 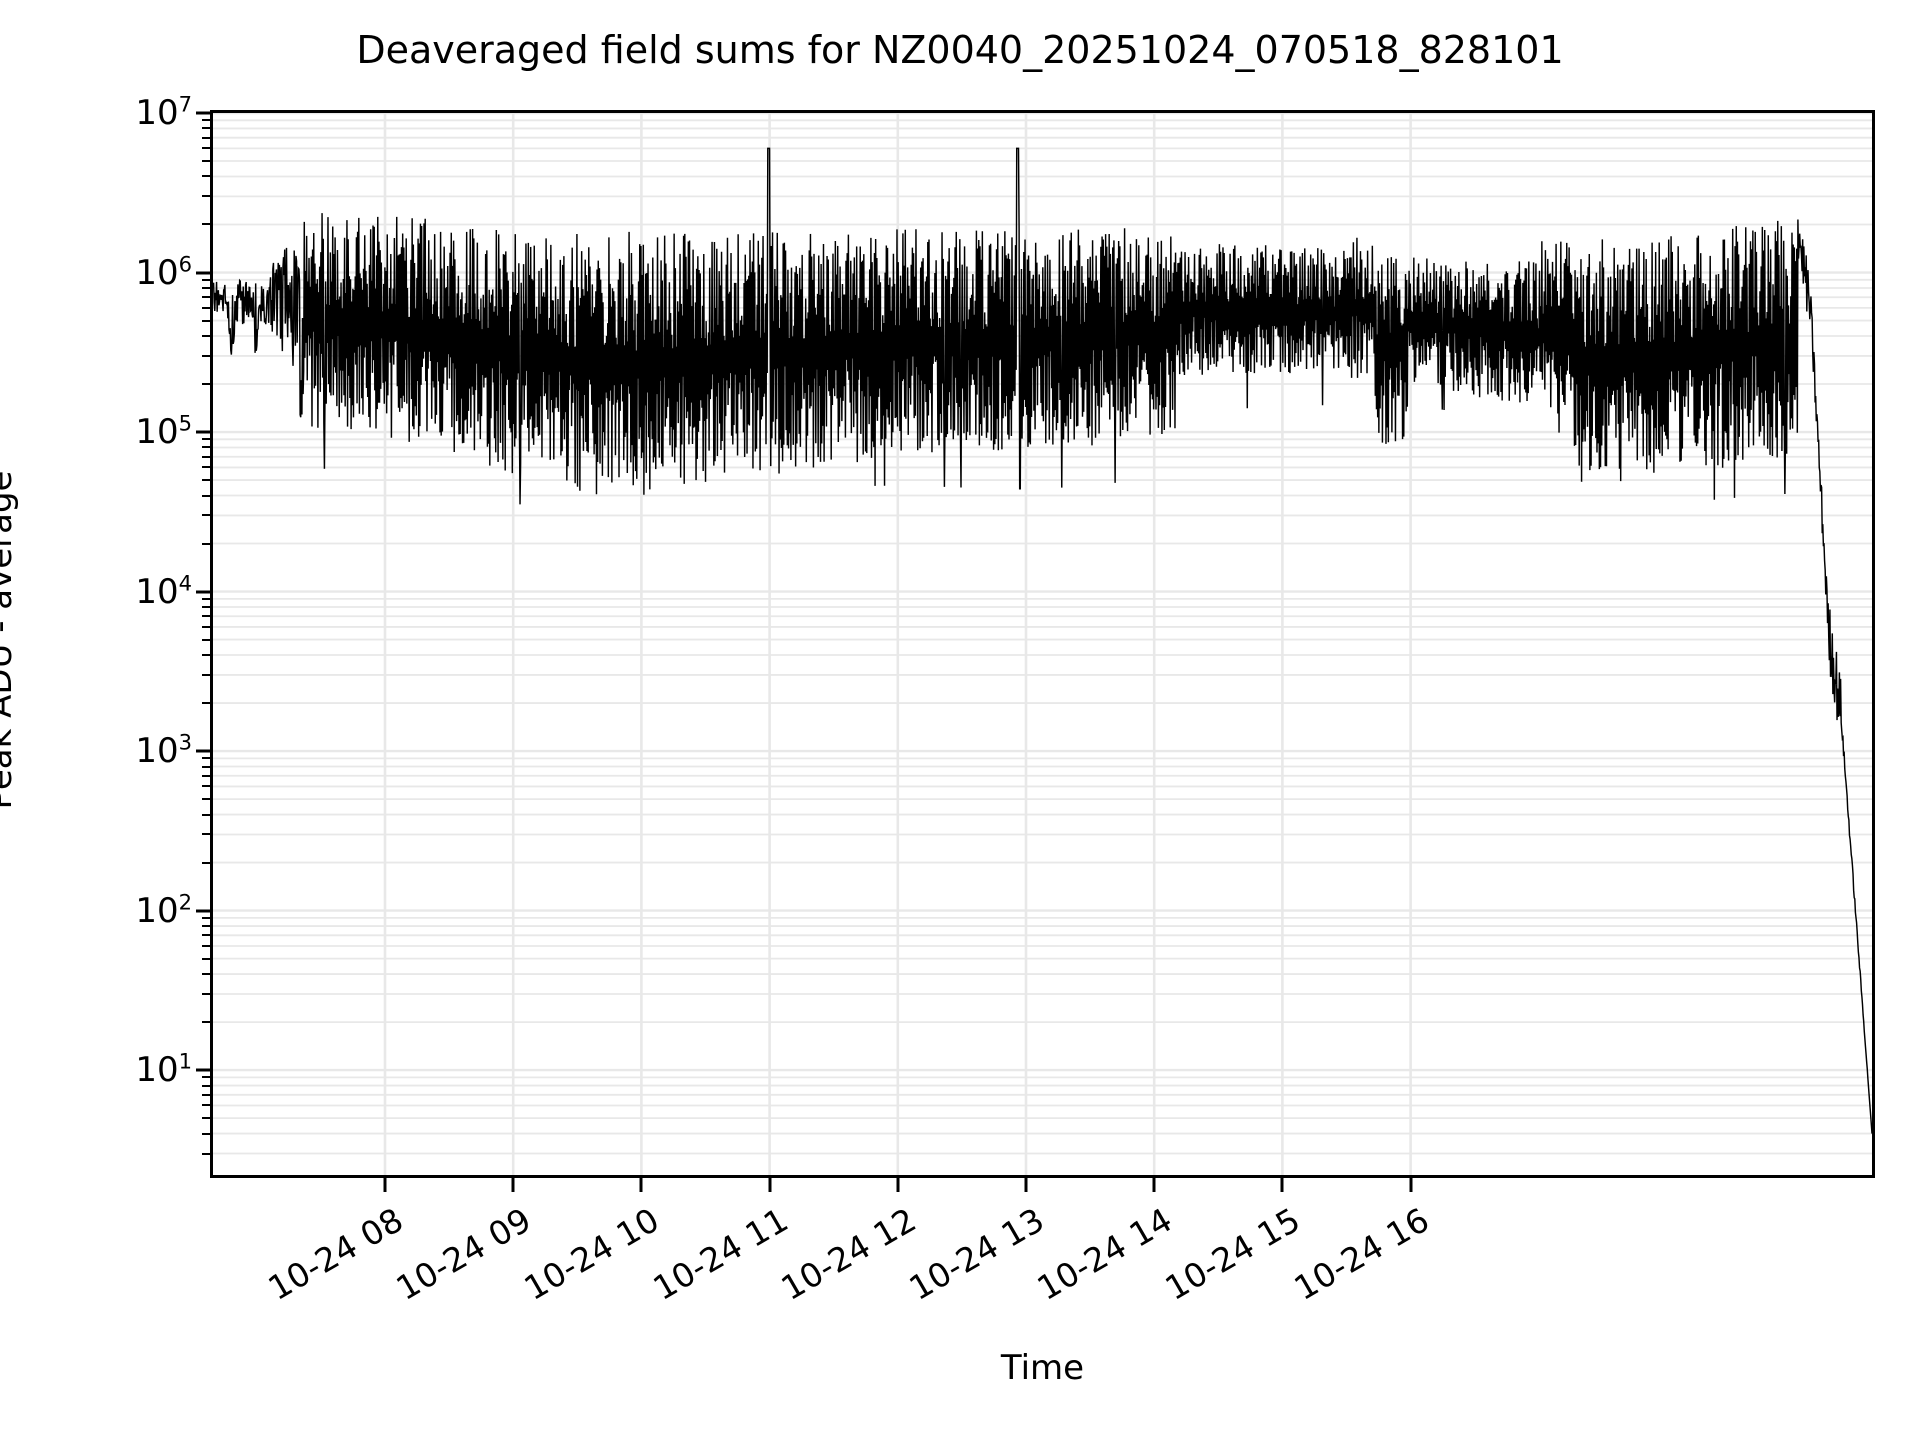 What do you see at coordinates (163, 112) in the screenshot?
I see `y-tick-label: 107` at bounding box center [163, 112].